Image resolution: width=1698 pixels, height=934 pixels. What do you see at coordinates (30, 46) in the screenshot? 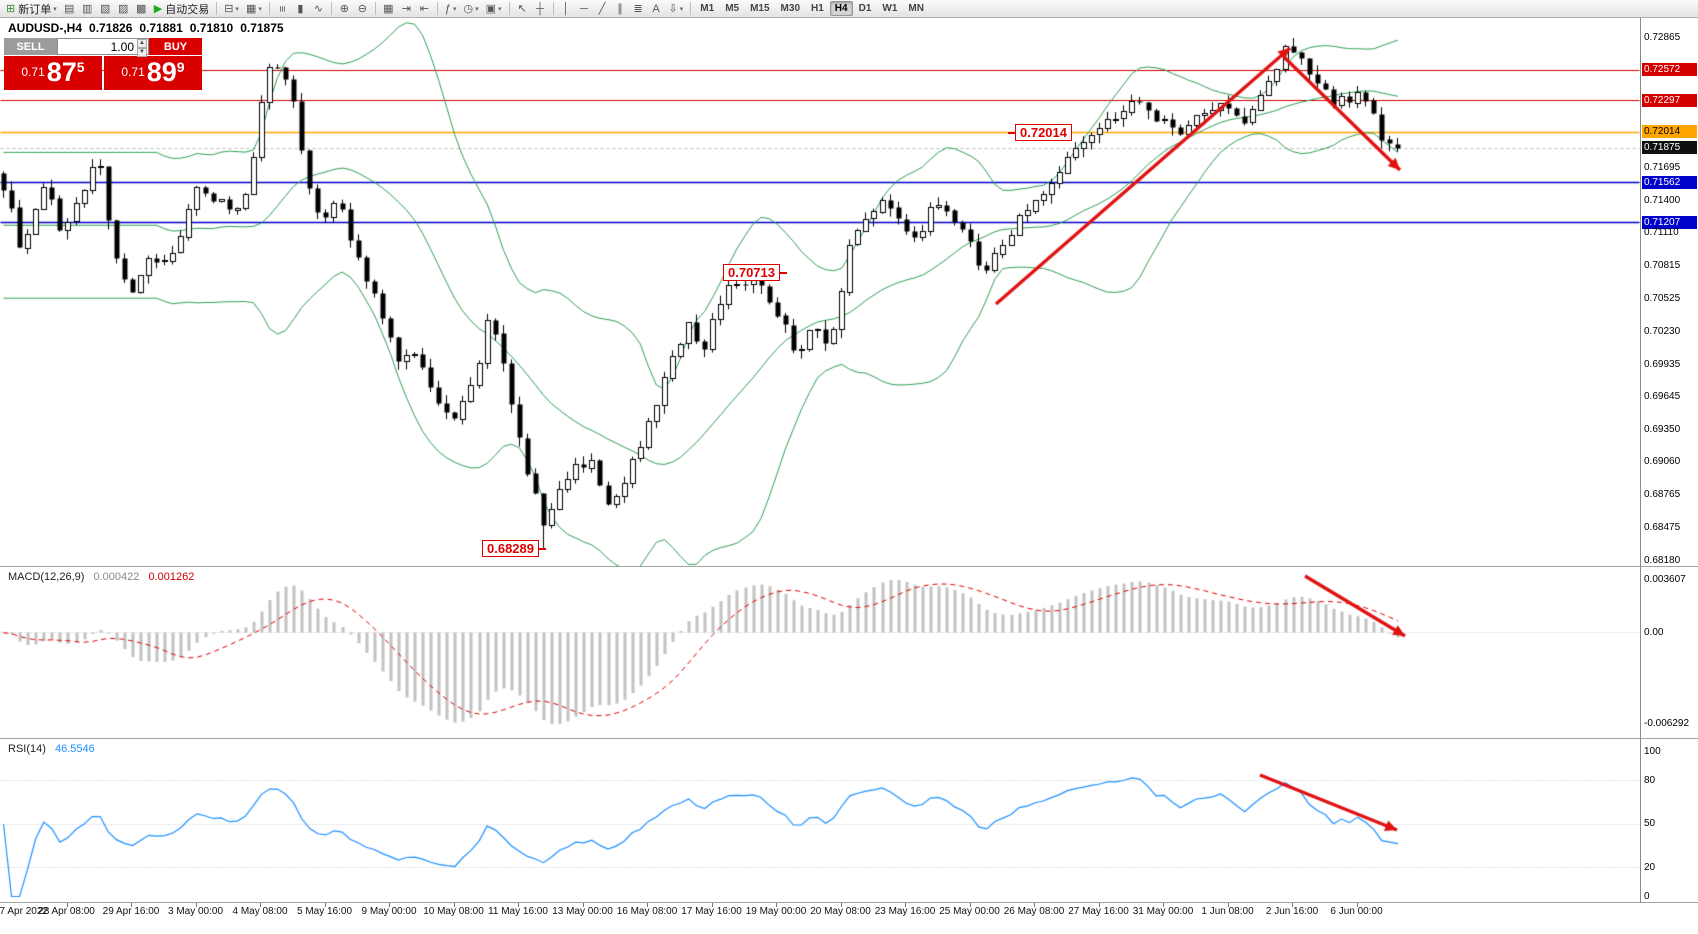
I see `sell-button: SELL` at bounding box center [30, 46].